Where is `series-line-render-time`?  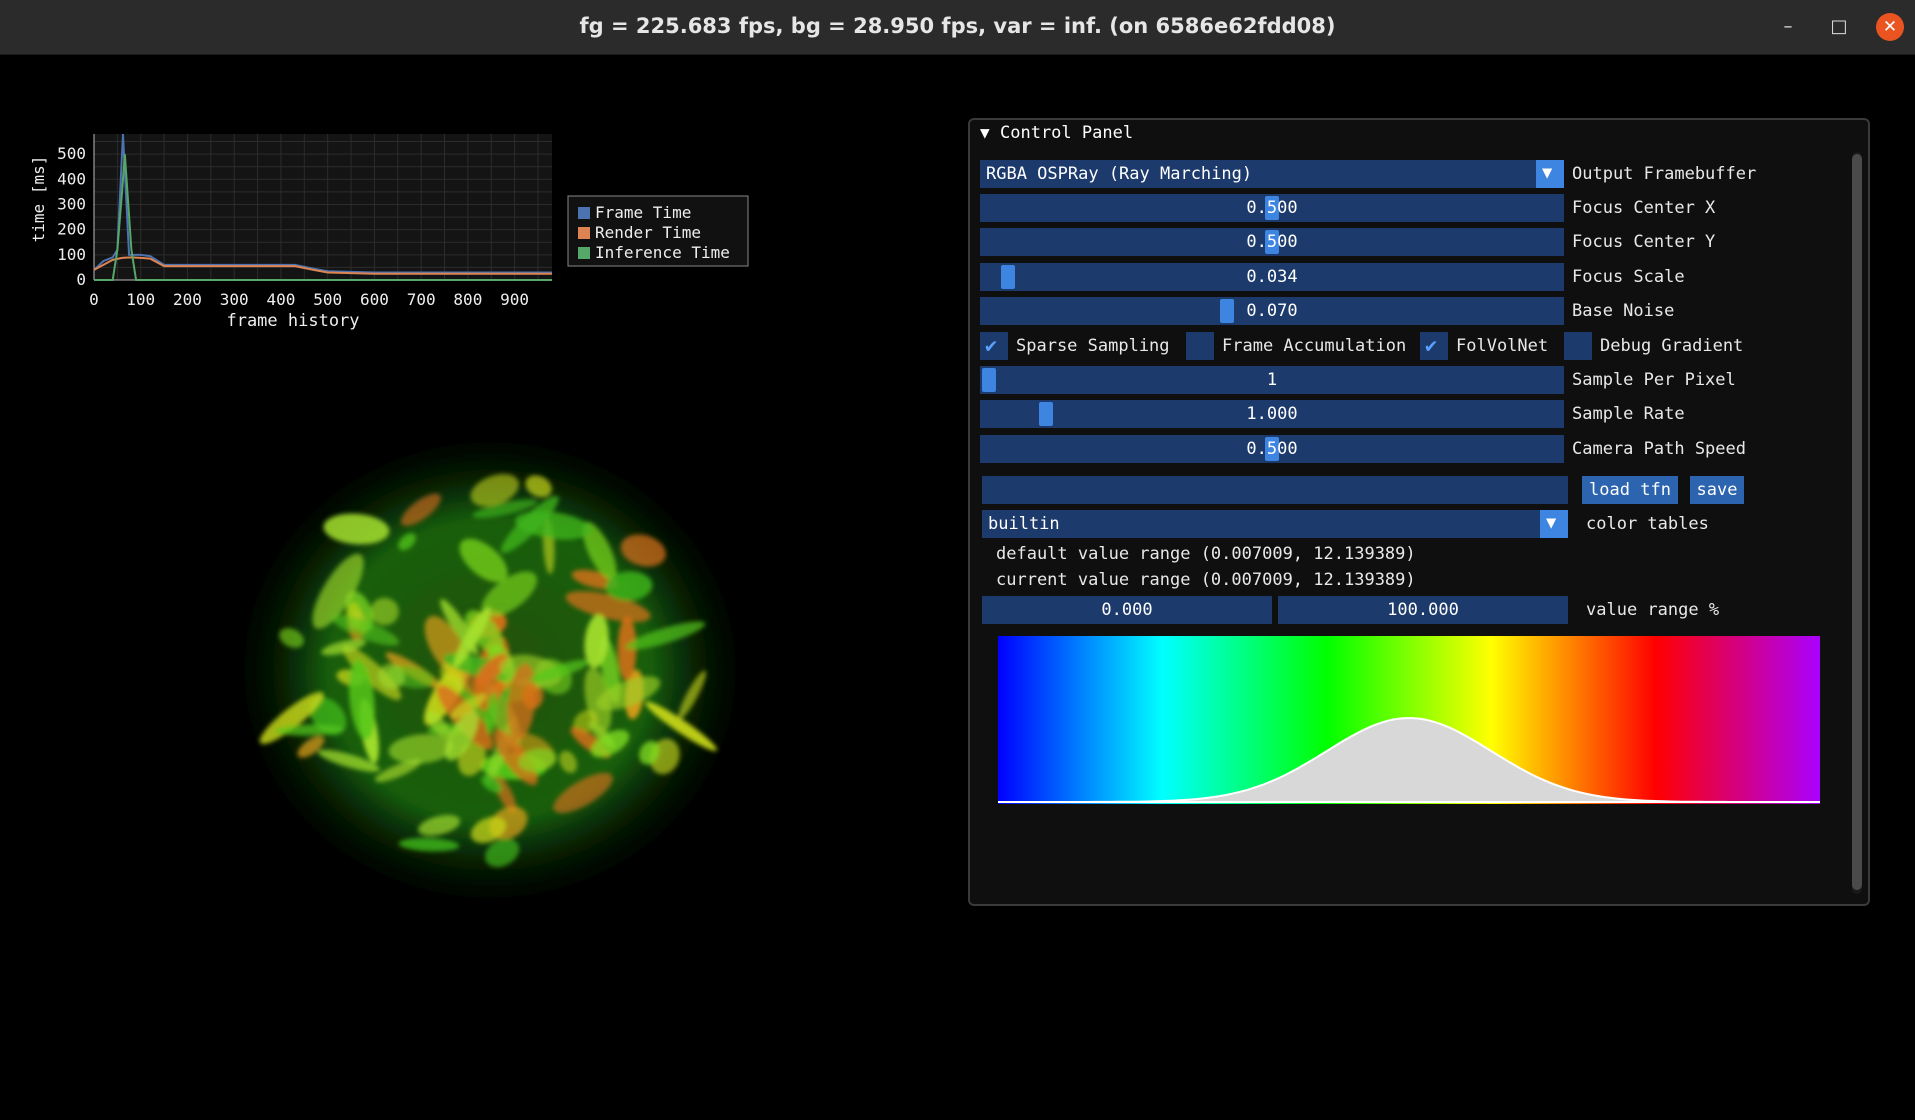 series-line-render-time is located at coordinates (322, 265).